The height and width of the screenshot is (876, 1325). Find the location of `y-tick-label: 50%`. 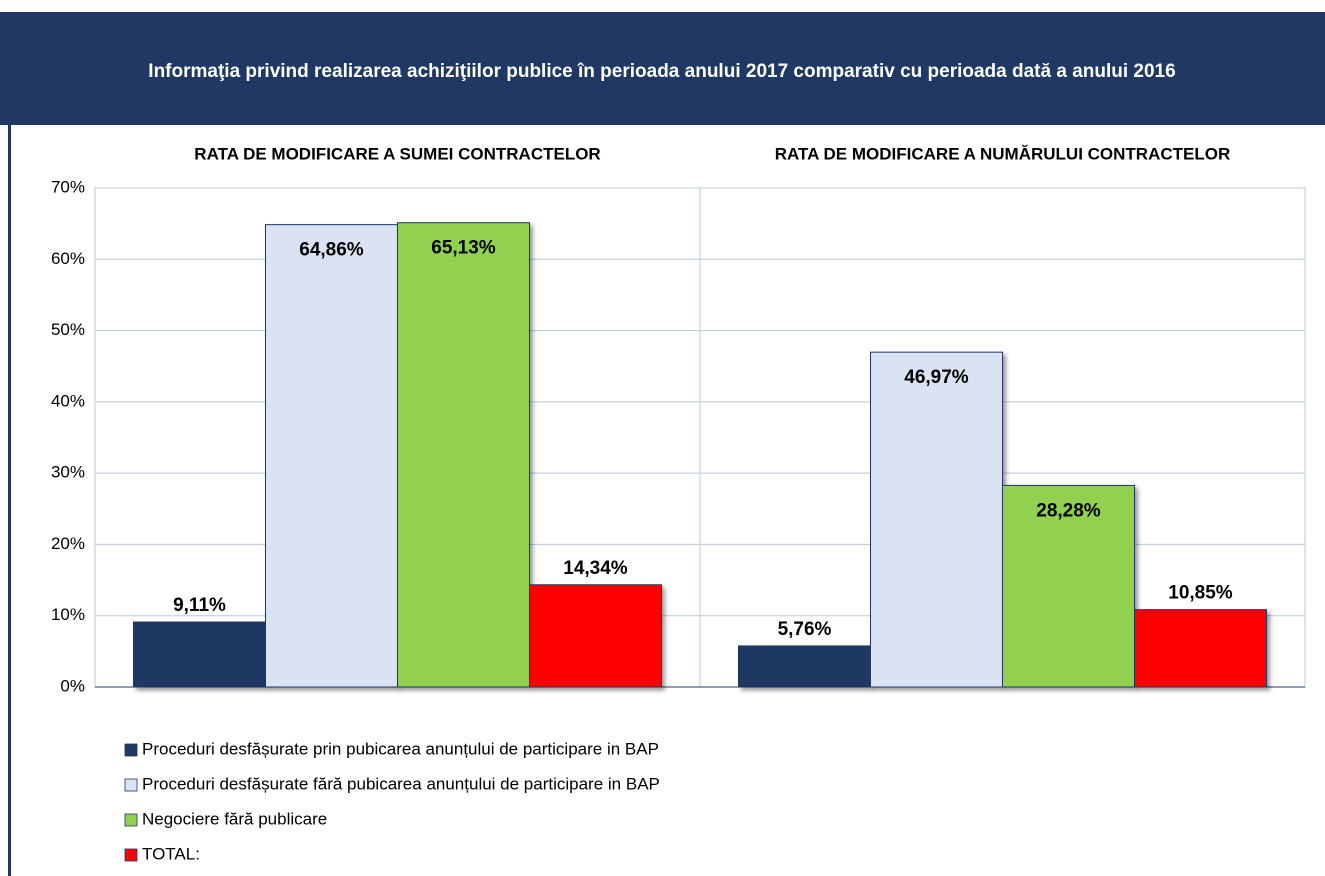

y-tick-label: 50% is located at coordinates (68, 329).